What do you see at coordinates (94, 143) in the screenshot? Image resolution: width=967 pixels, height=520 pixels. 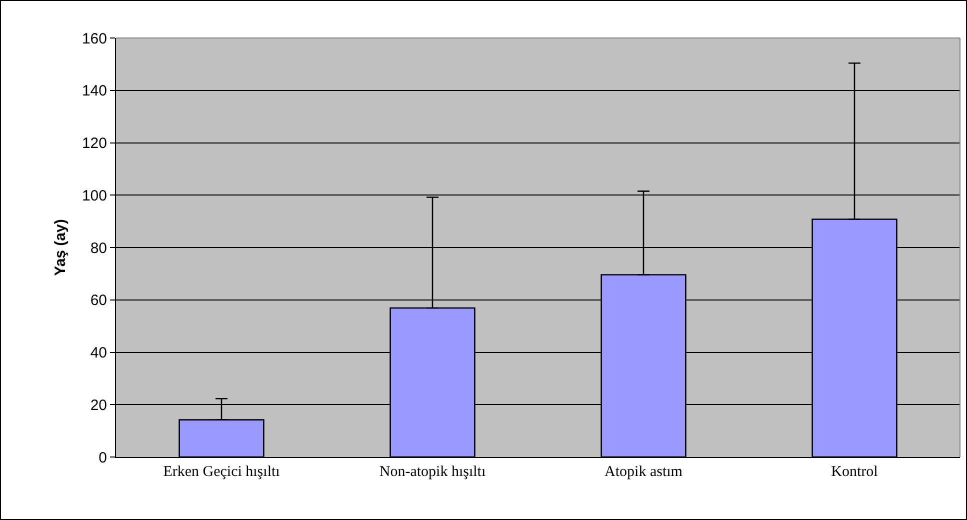 I see `y-tick-label: 120` at bounding box center [94, 143].